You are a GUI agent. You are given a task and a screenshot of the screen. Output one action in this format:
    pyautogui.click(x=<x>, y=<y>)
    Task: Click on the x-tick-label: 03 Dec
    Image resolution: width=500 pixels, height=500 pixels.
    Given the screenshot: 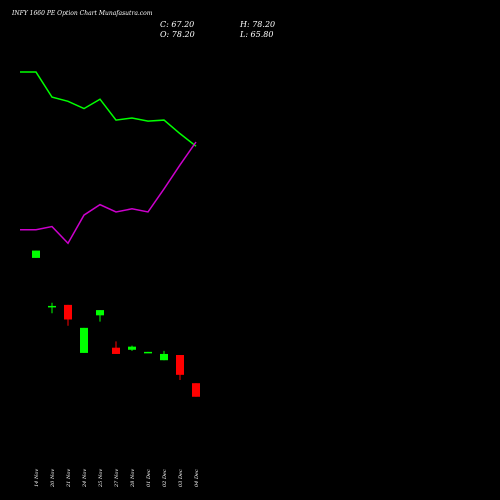 What is the action you would take?
    pyautogui.click(x=181, y=478)
    